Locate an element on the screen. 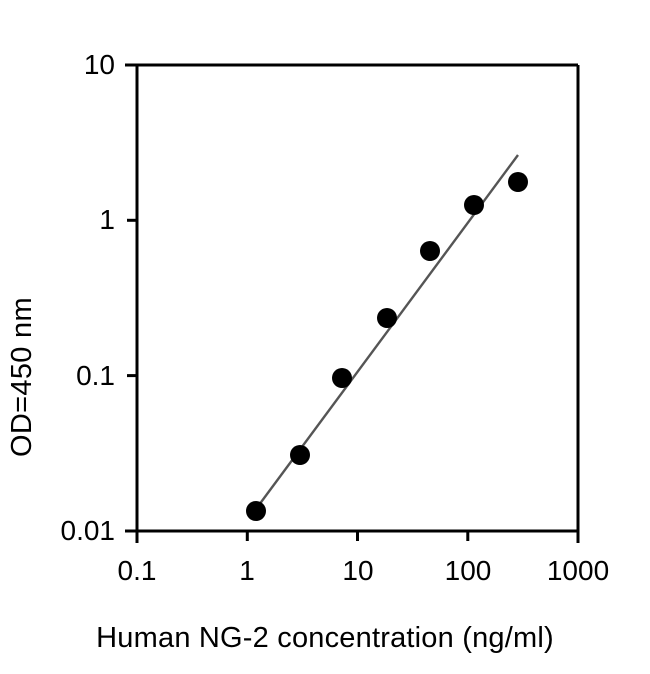 This screenshot has width=650, height=674. y-axis-title: OD=450 nm is located at coordinates (28, 337).